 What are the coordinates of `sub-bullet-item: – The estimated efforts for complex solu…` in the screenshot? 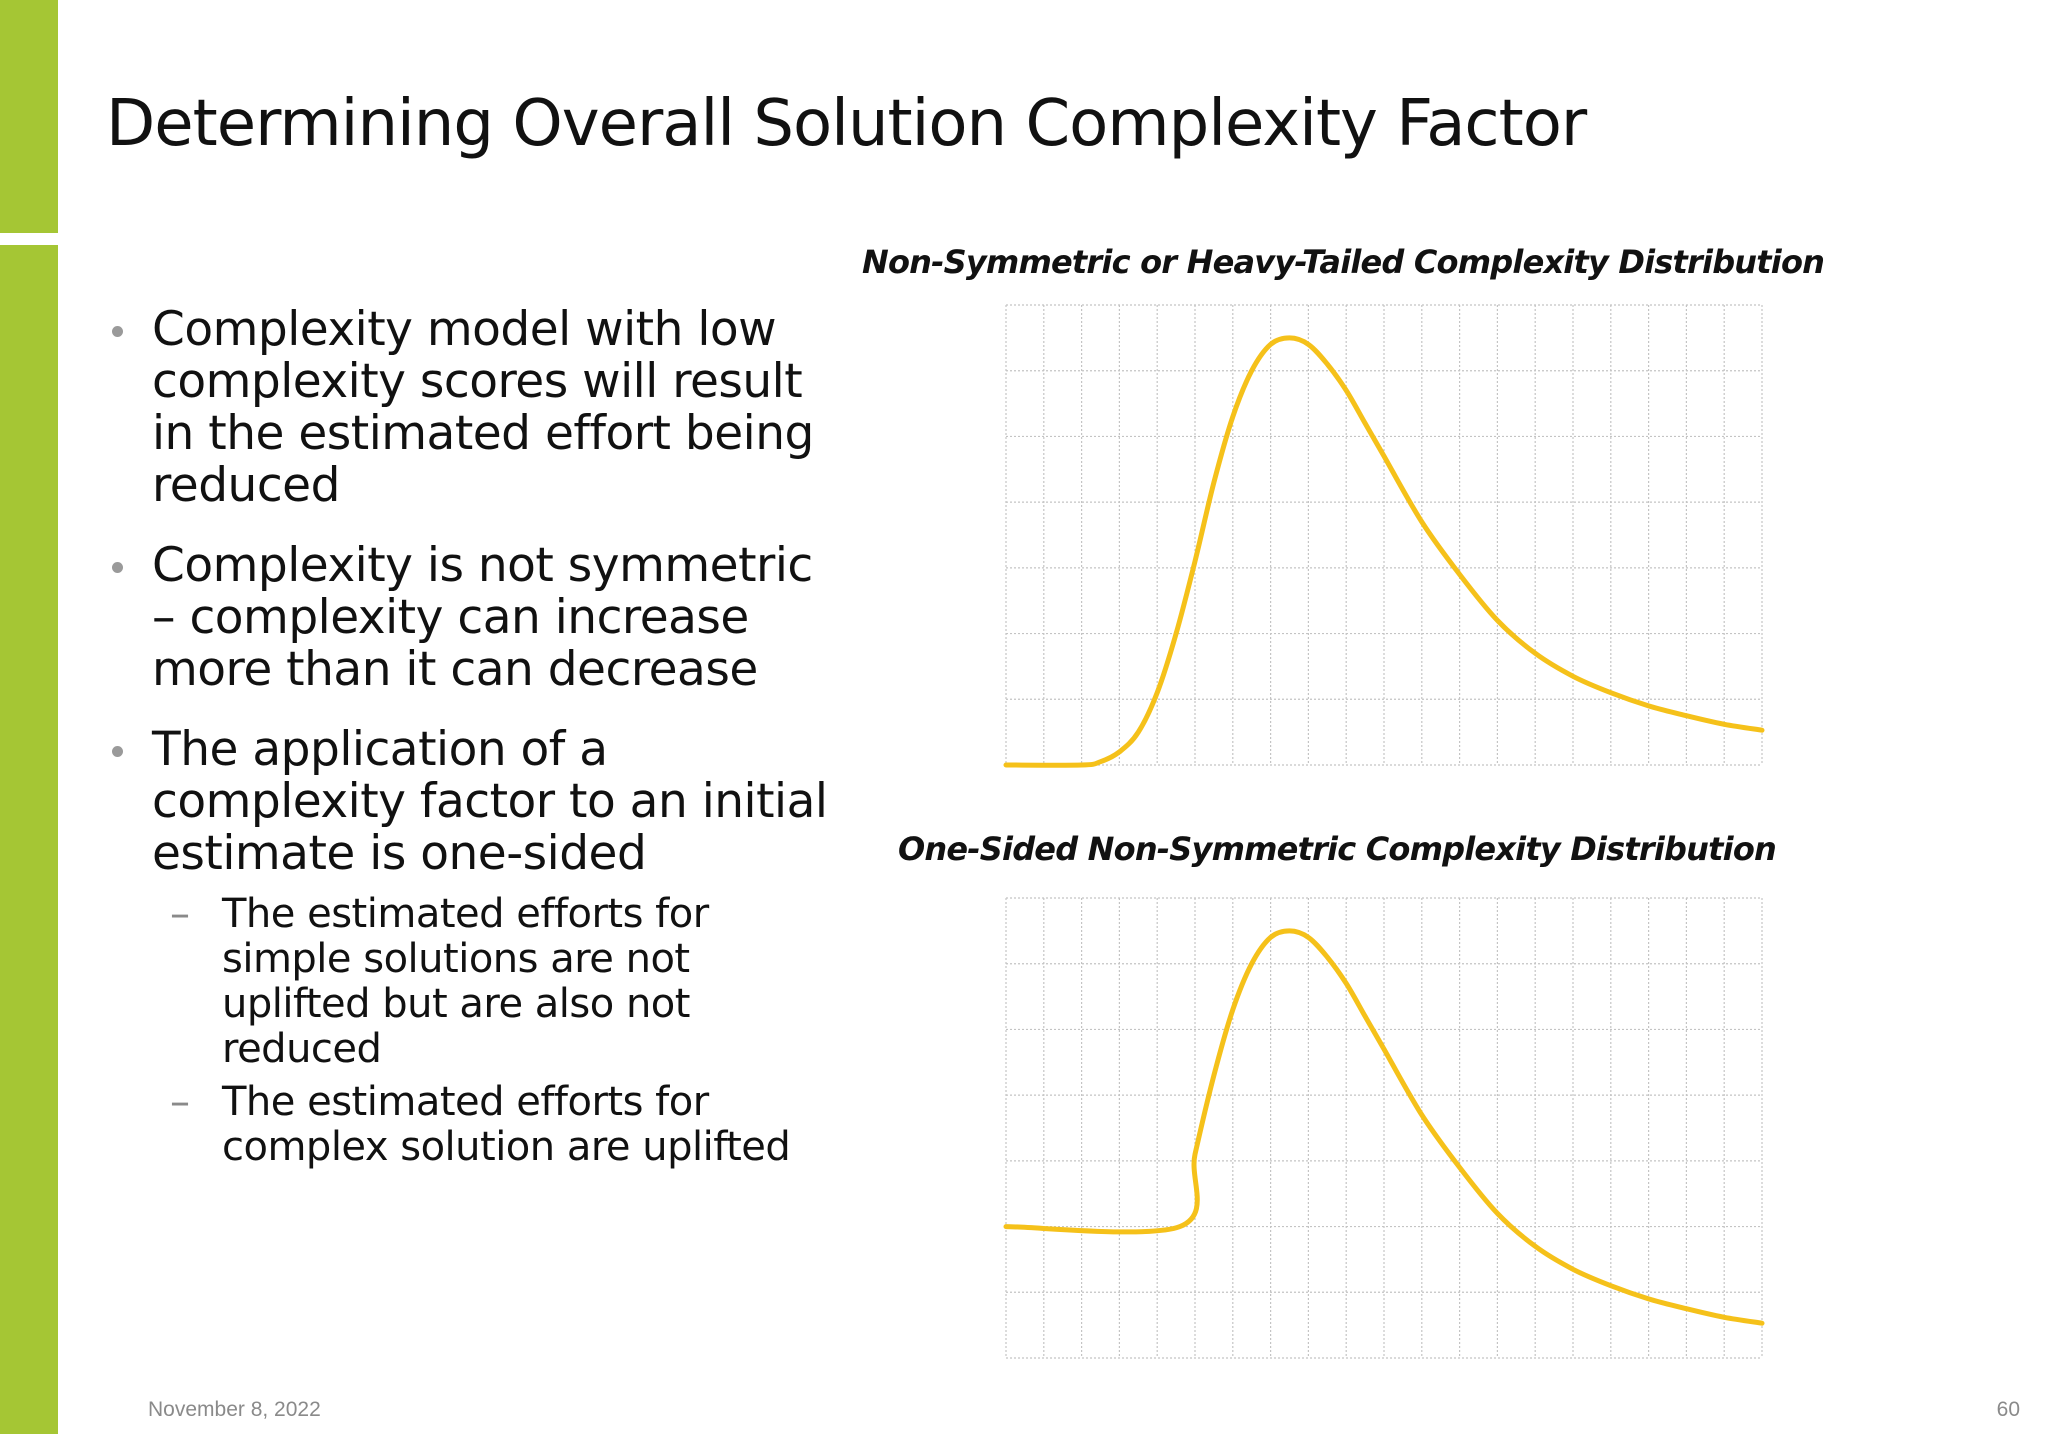 It's located at (490, 1125).